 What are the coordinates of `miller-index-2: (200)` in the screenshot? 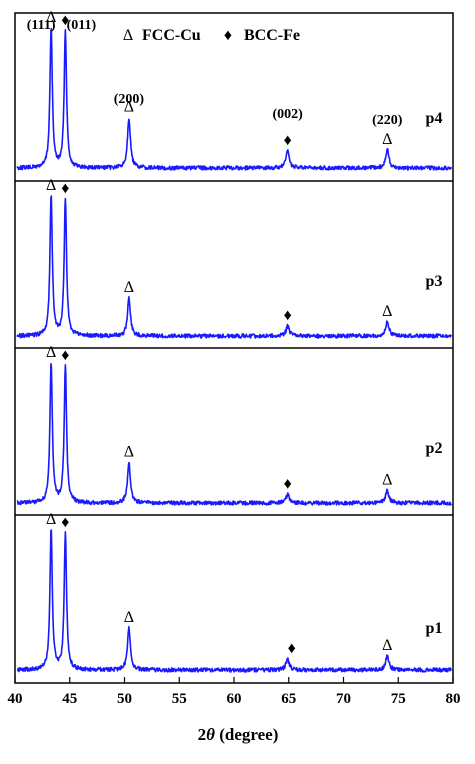 It's located at (129, 99).